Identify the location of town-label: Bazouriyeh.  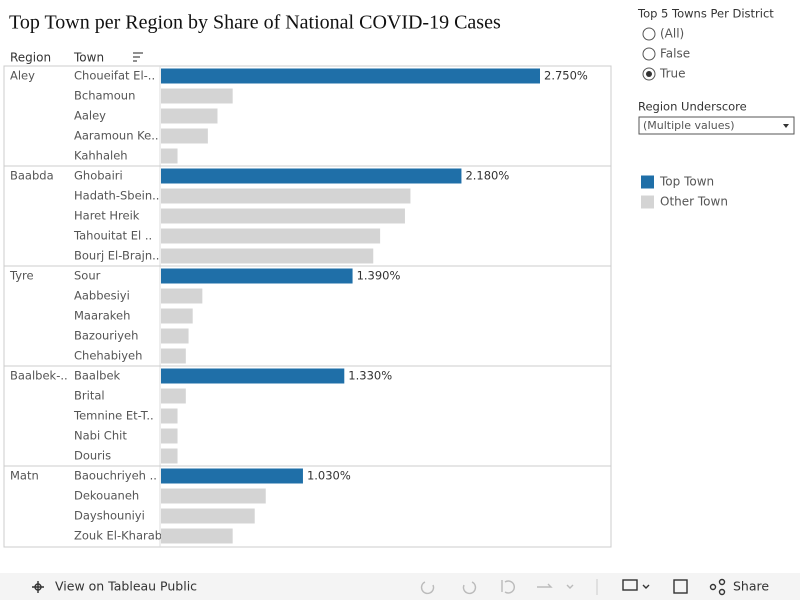
(106, 336).